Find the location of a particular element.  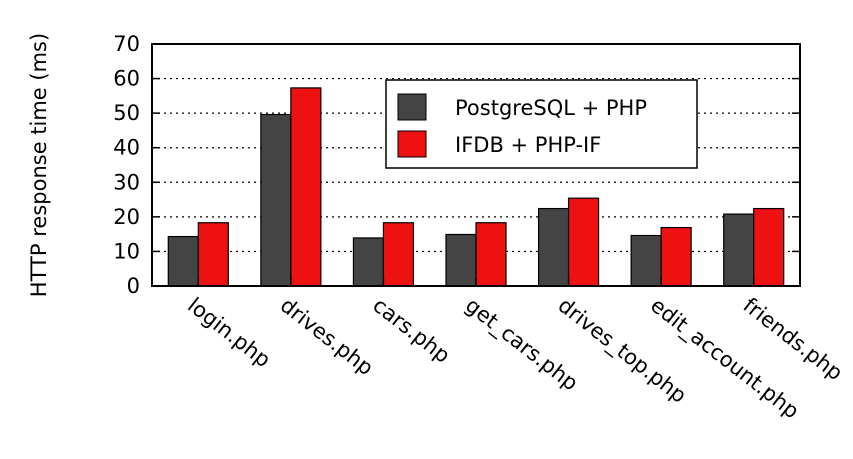

y-tick-label: 70 is located at coordinates (126, 44).